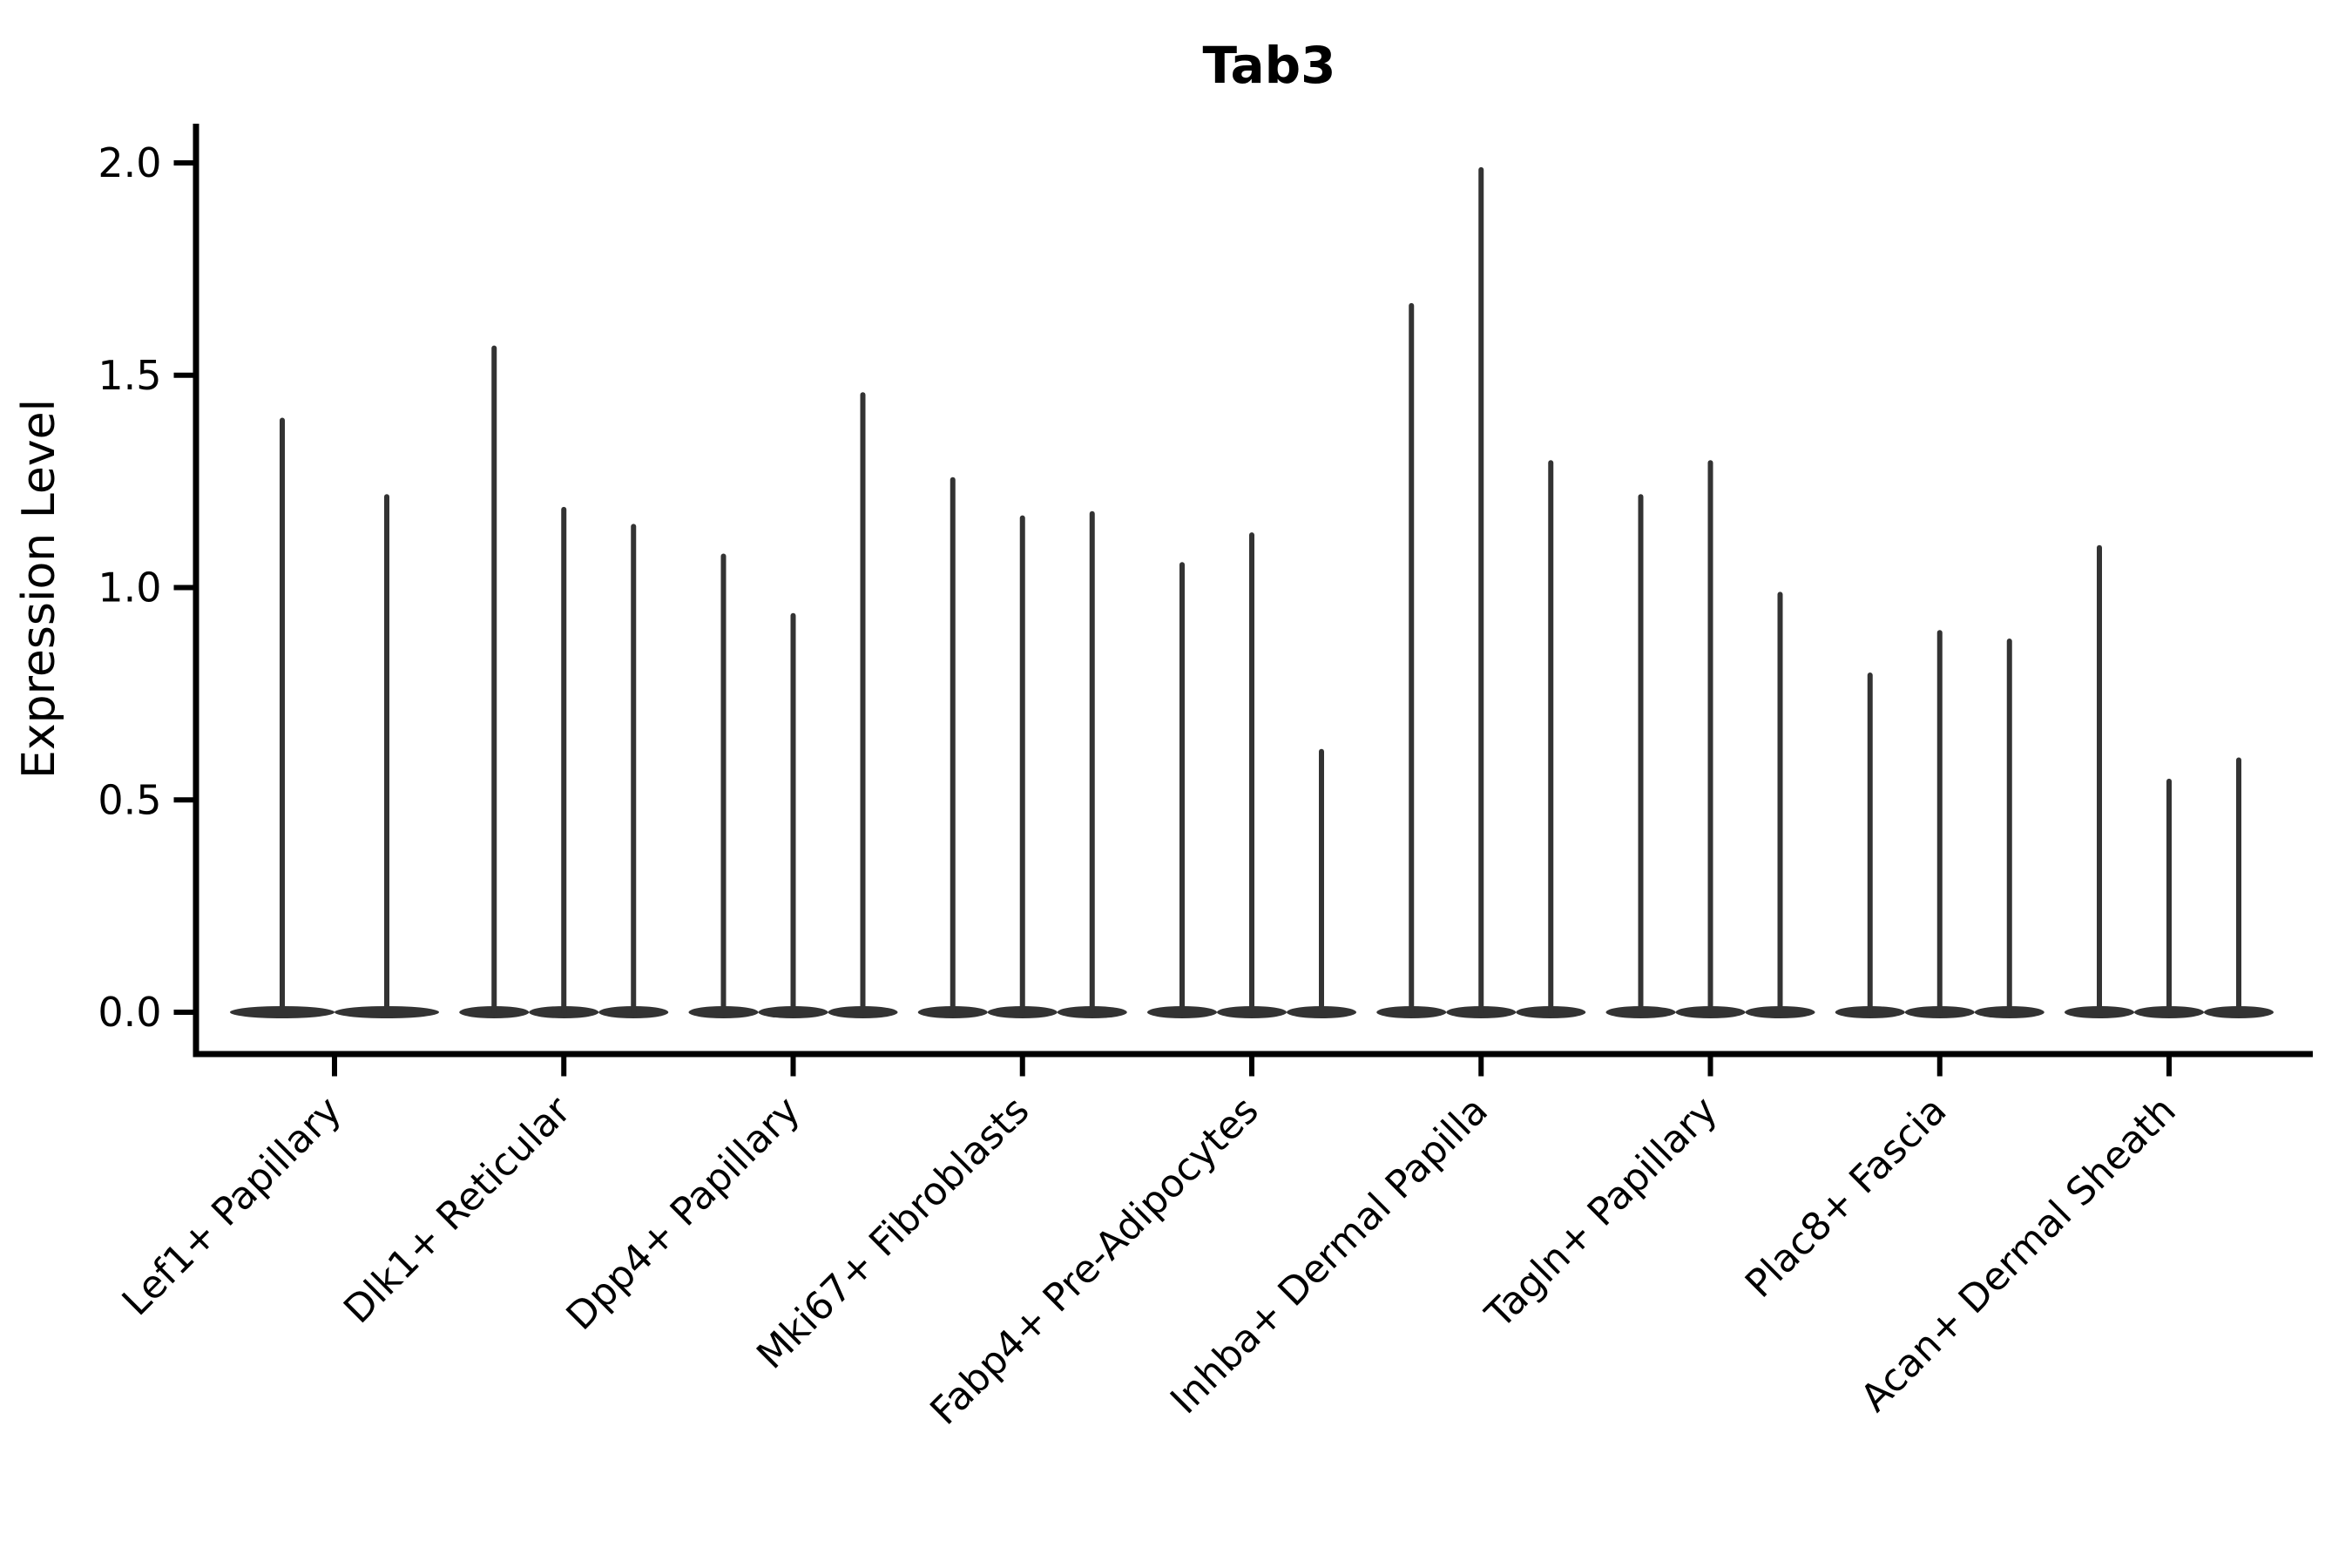  I want to click on x-tick-label: Dlk1+ Reticular, so click(457, 1211).